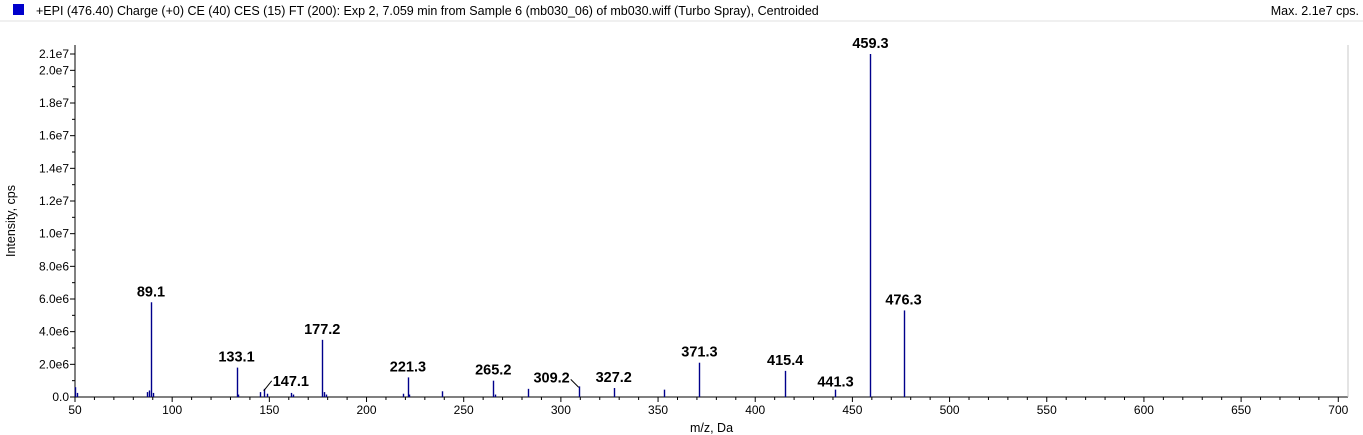 This screenshot has height=435, width=1363. I want to click on peak-label: 147.1, so click(291, 382).